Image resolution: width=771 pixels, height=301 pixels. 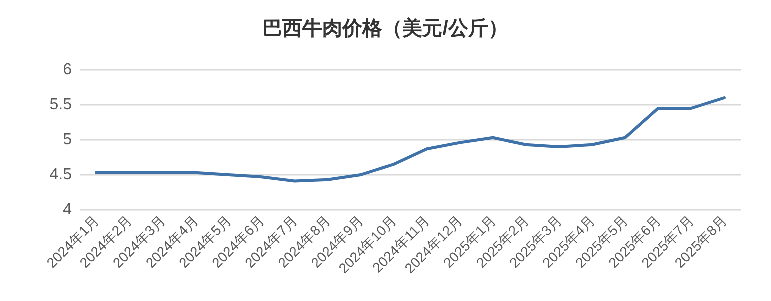 What do you see at coordinates (385, 28) in the screenshot?
I see `chart-title: 巴西牛肉价格（美元/公斤）` at bounding box center [385, 28].